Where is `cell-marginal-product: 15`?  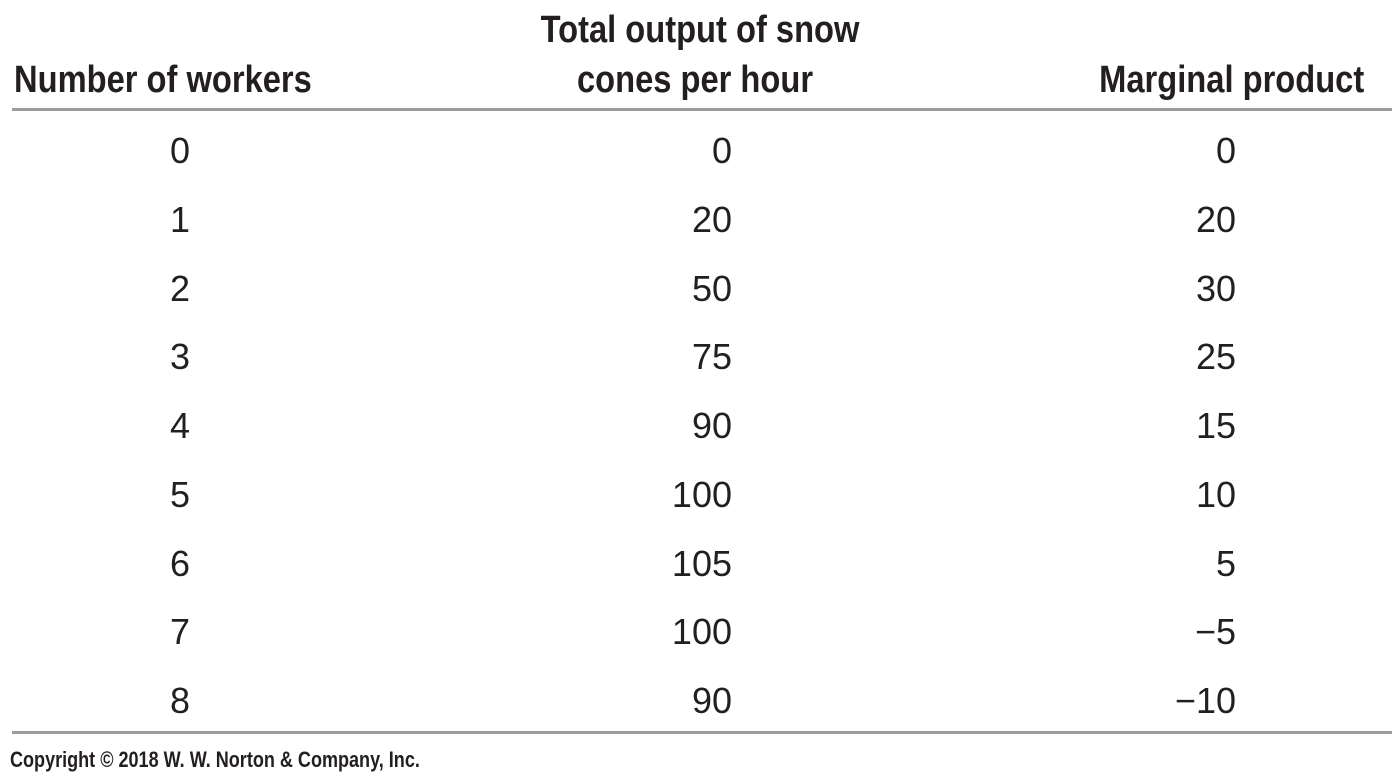
cell-marginal-product: 15 is located at coordinates (1215, 425).